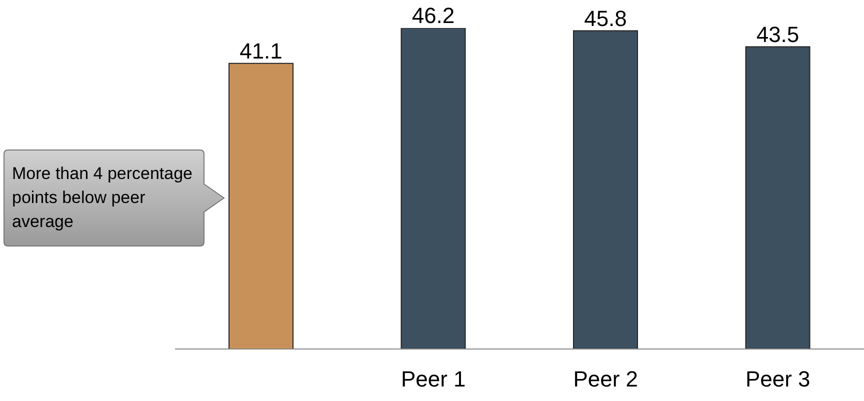 This screenshot has height=401, width=864. Describe the element at coordinates (433, 379) in the screenshot. I see `x-tick-label: Peer 1` at that location.